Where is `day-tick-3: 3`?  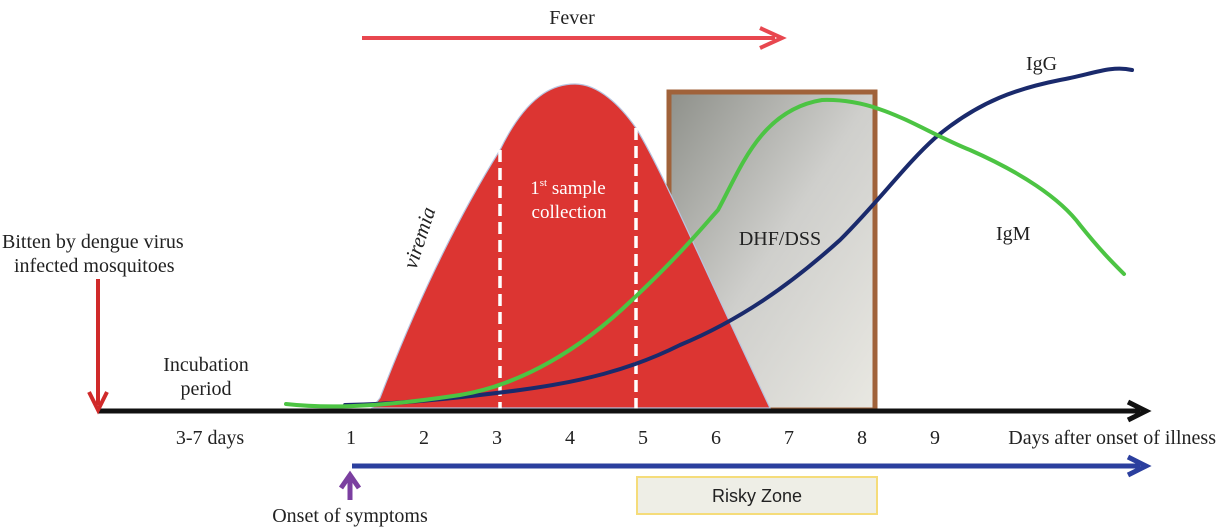
day-tick-3: 3 is located at coordinates (497, 438).